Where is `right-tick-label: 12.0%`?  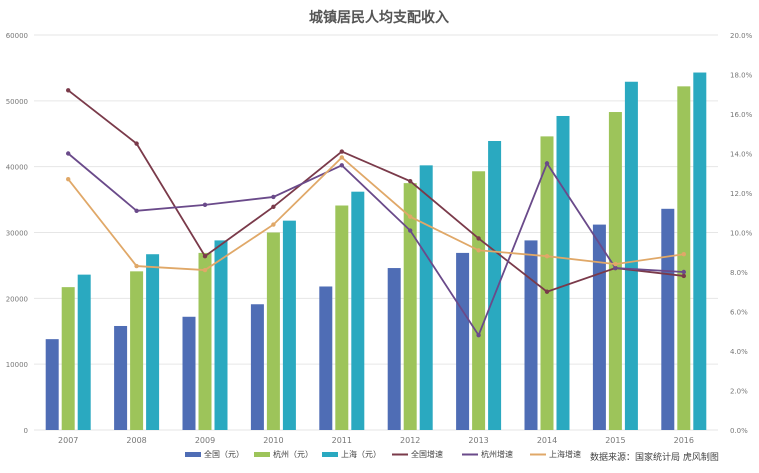 right-tick-label: 12.0% is located at coordinates (741, 194).